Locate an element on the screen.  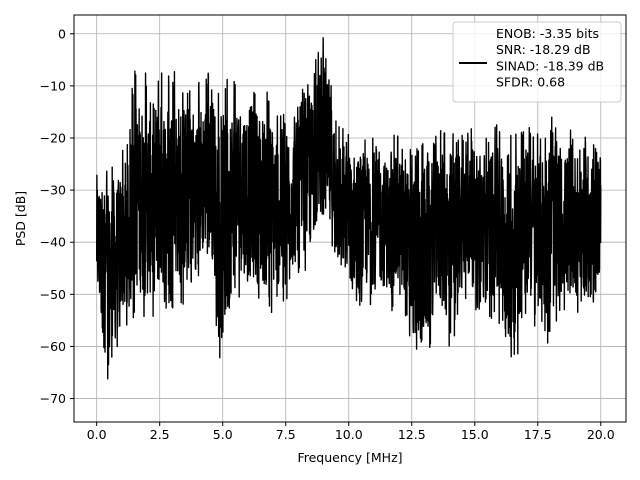
y-tick-label: −70 is located at coordinates (53, 398).